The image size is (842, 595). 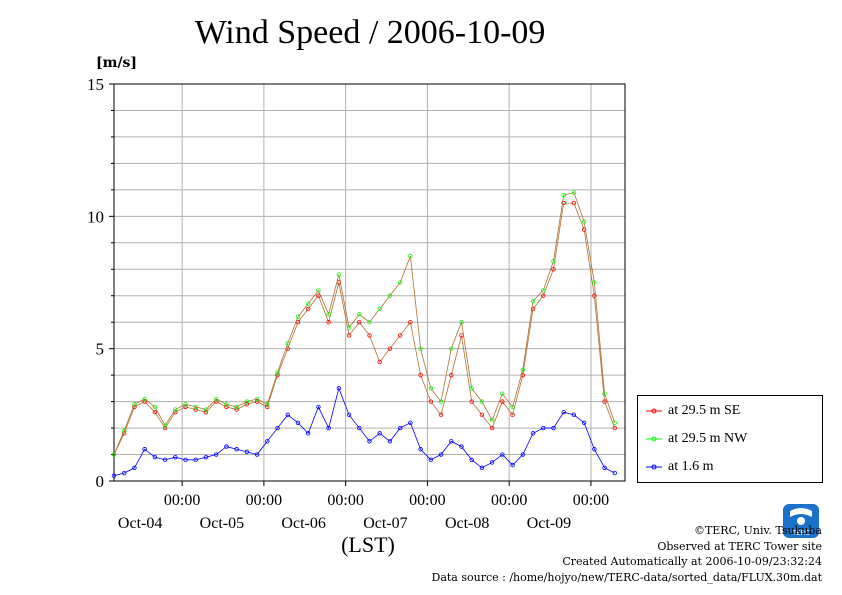 What do you see at coordinates (140, 523) in the screenshot?
I see `x-tick-date-label: Oct-04` at bounding box center [140, 523].